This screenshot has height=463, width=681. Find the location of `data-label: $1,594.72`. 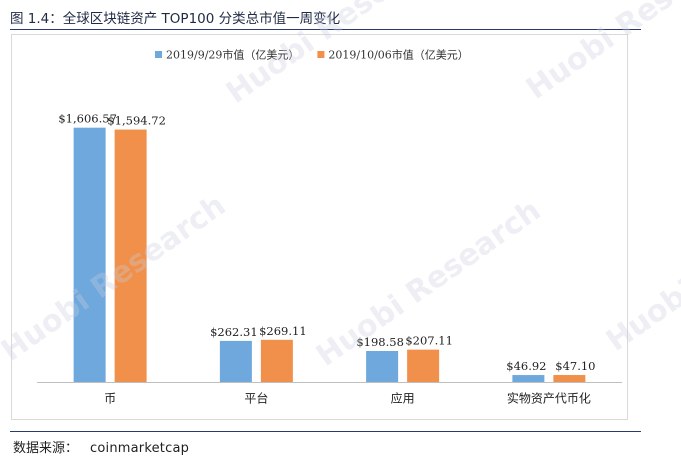

data-label: $1,594.72 is located at coordinates (136, 121).